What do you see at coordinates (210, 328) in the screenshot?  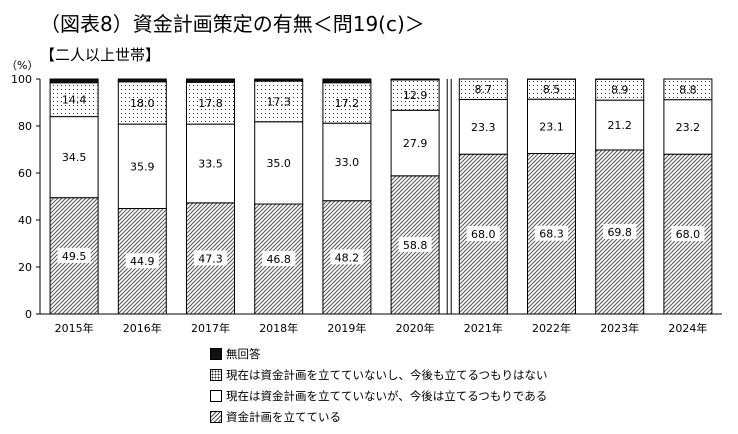 I see `x-tick-label: 2017年` at bounding box center [210, 328].